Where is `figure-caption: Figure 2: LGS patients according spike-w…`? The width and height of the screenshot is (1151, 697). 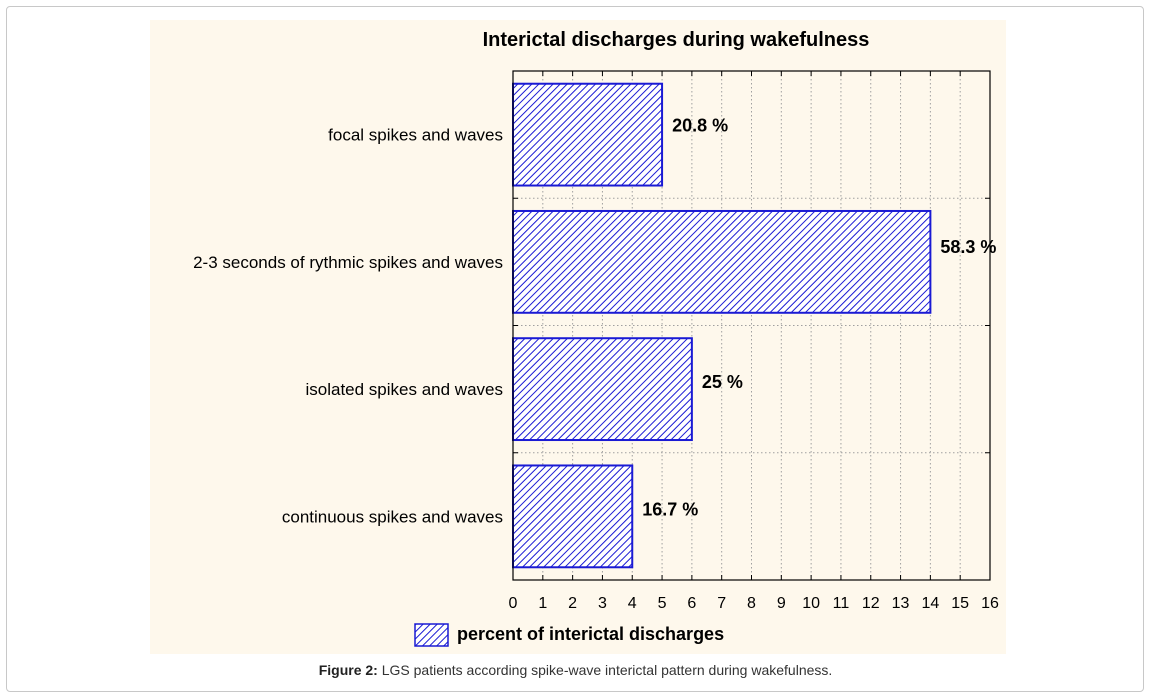 figure-caption: Figure 2: LGS patients according spike-w… is located at coordinates (575, 670).